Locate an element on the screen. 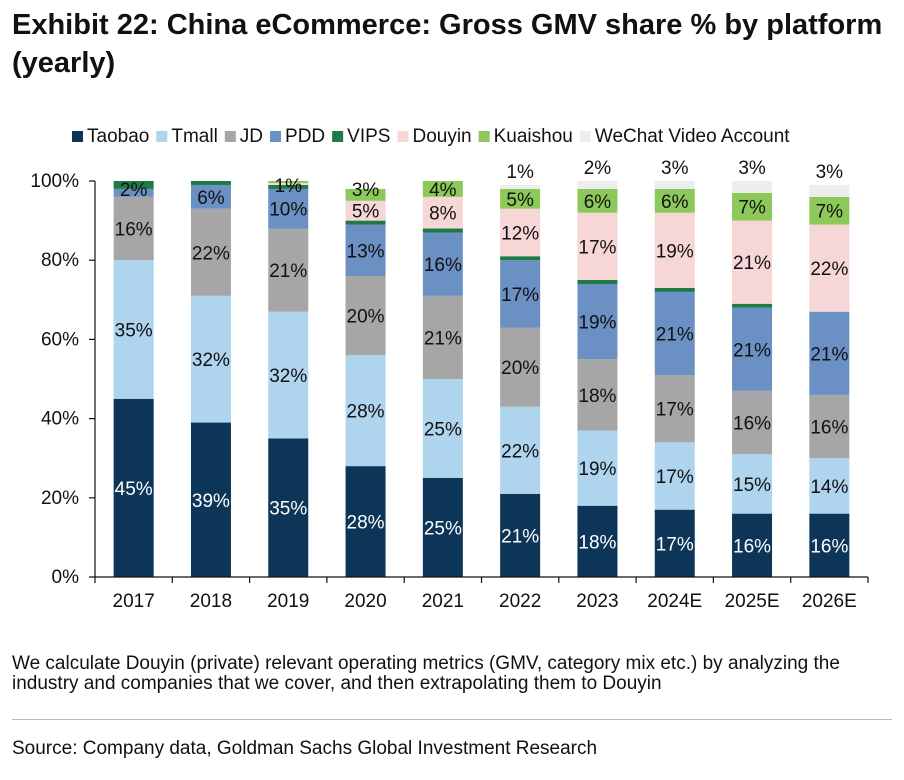  bar-segment-taobao-2017 is located at coordinates (133, 487).